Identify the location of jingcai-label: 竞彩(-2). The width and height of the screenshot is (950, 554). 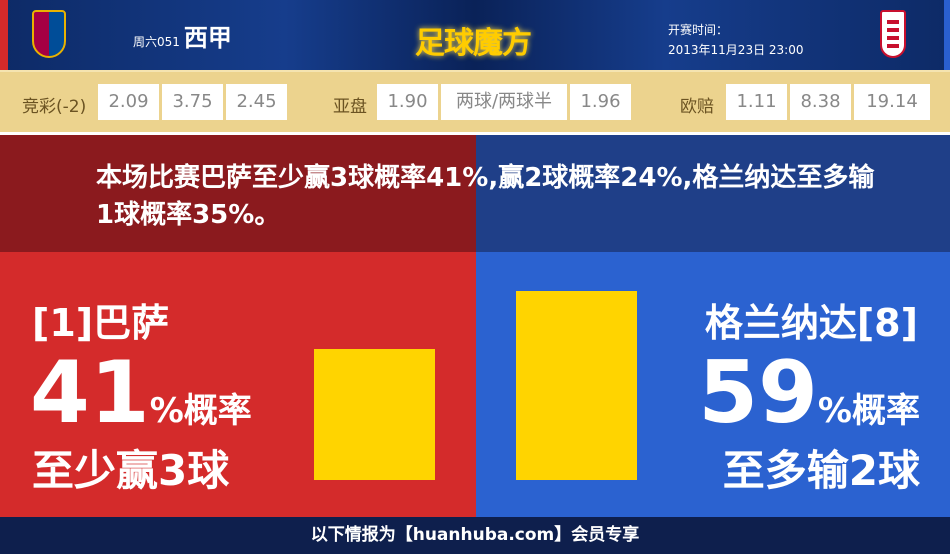
(54, 107).